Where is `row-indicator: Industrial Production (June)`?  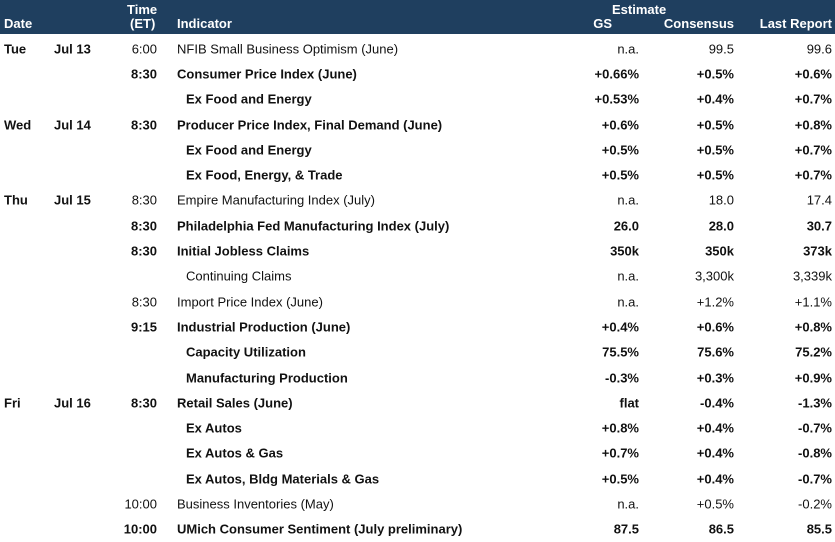 row-indicator: Industrial Production (June) is located at coordinates (264, 327).